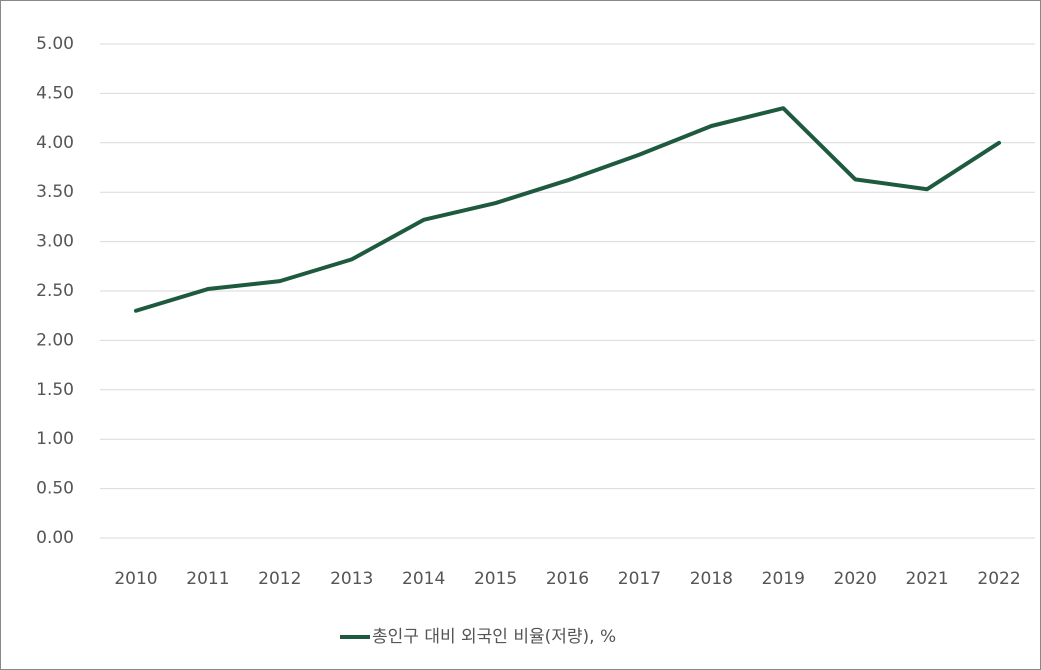  I want to click on x-tick-label: 2022, so click(998, 579).